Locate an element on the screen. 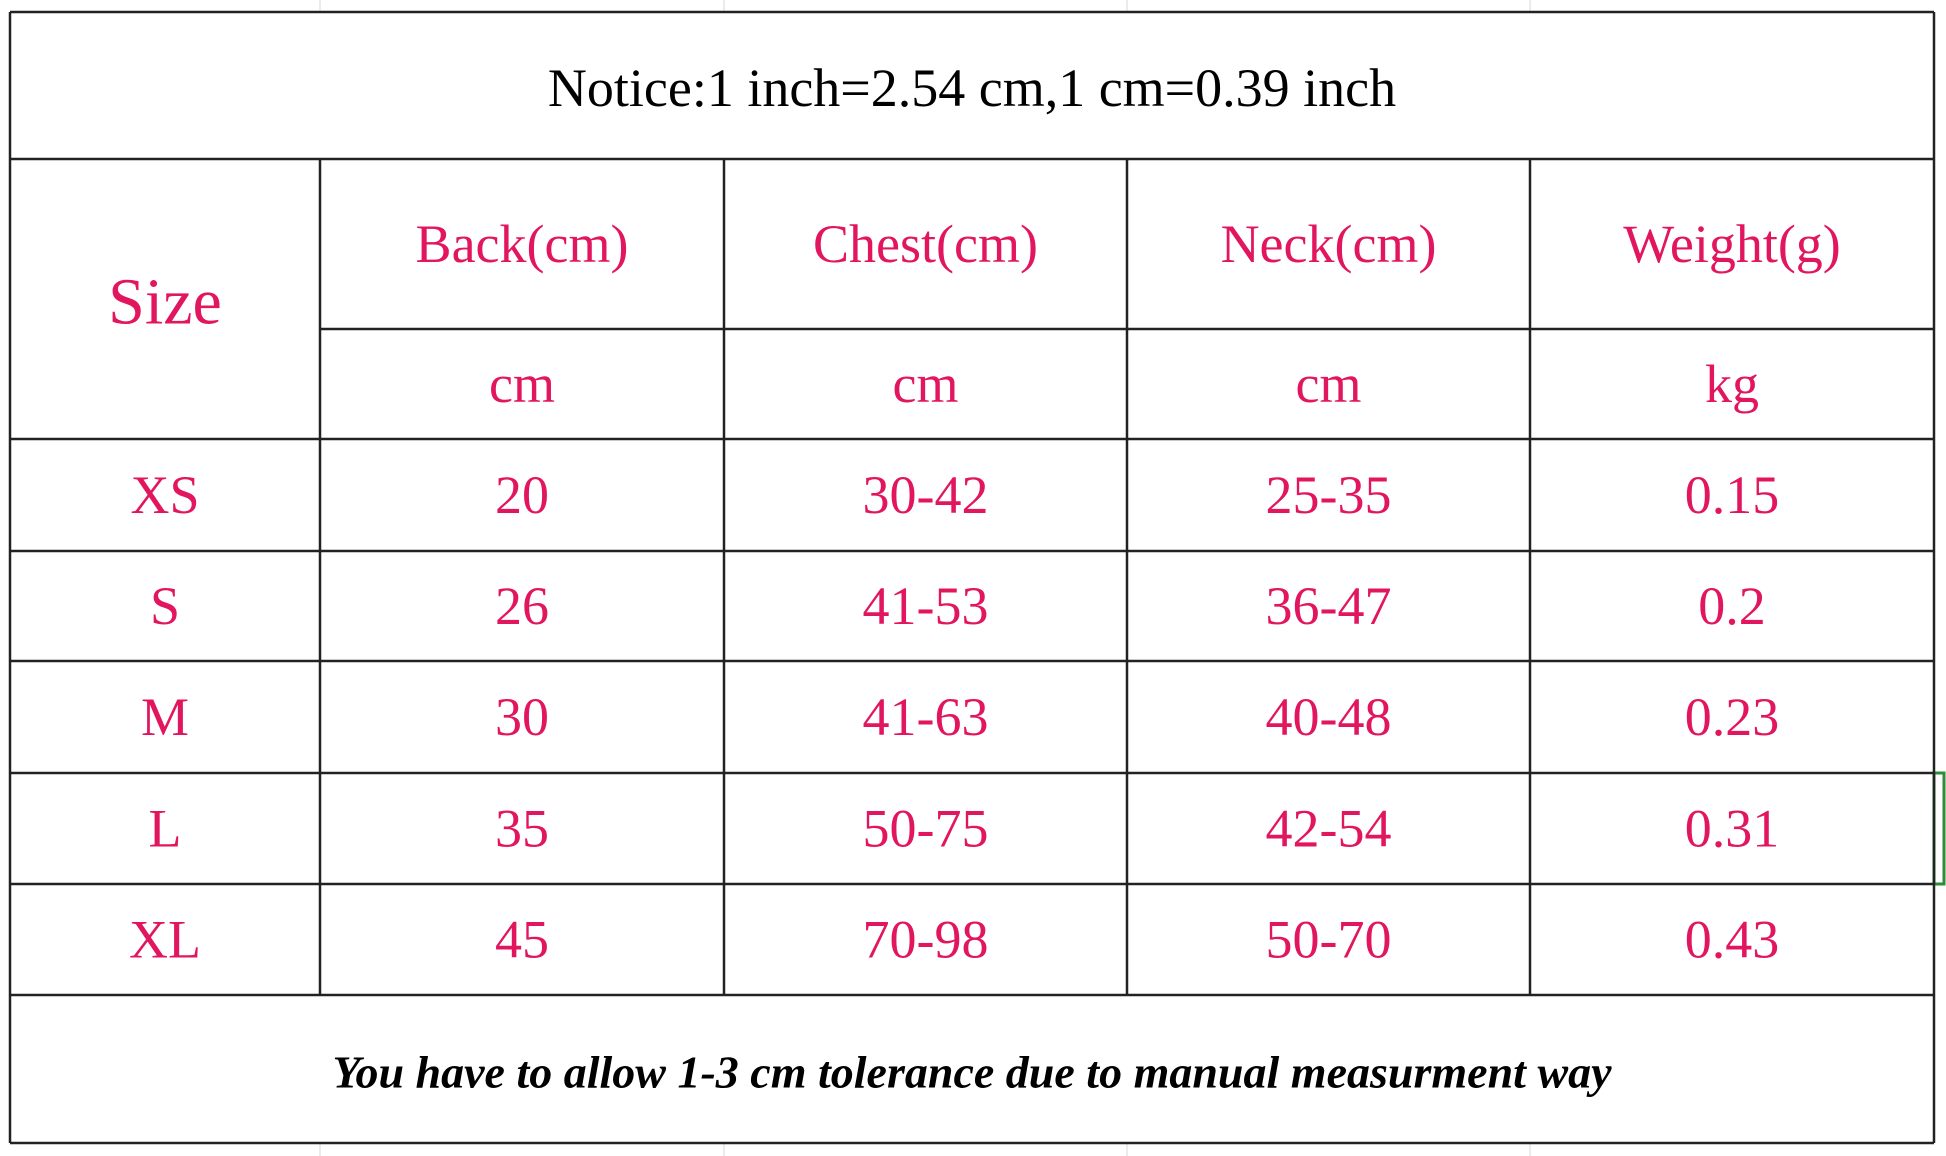  unit: kg is located at coordinates (1732, 384).